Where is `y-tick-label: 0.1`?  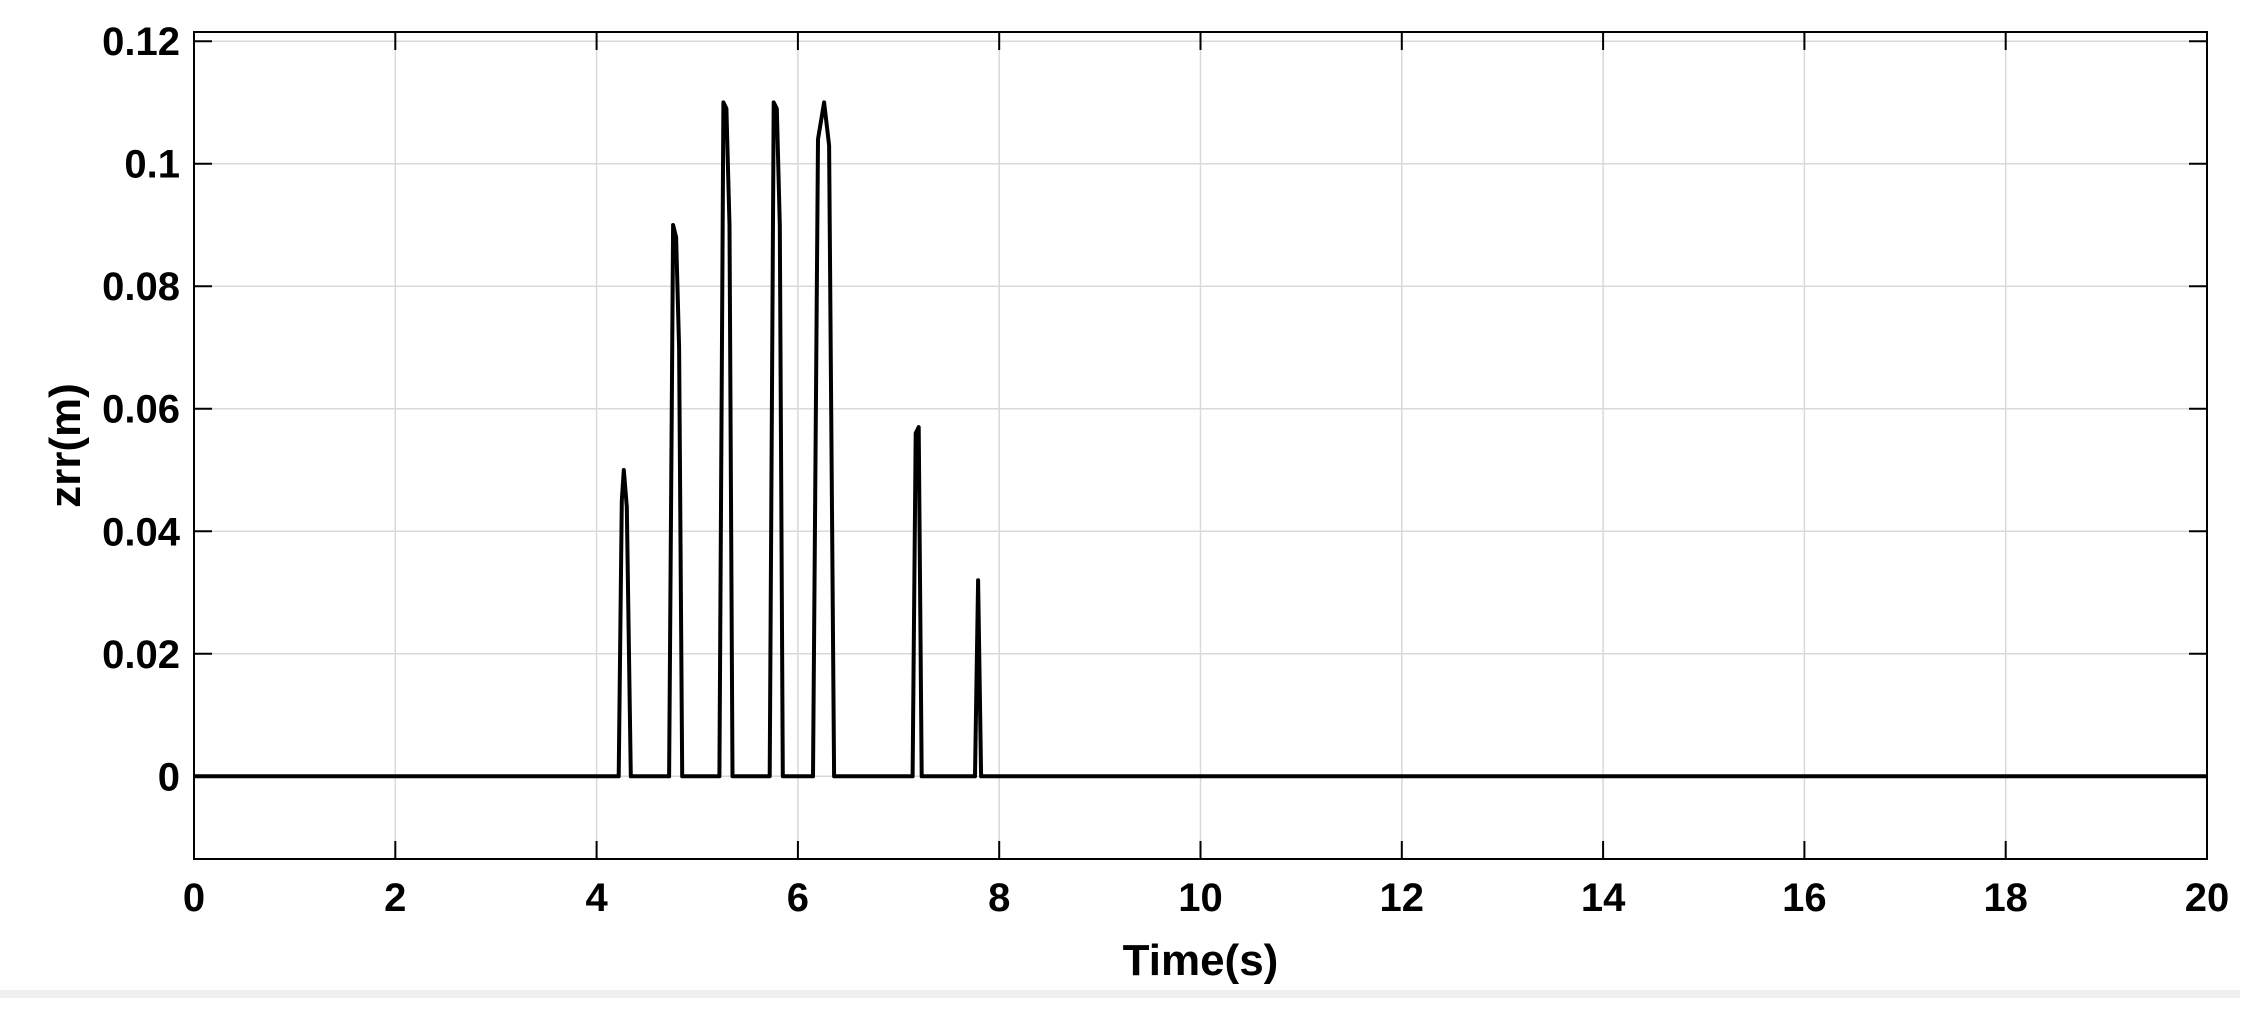
y-tick-label: 0.1 is located at coordinates (152, 165).